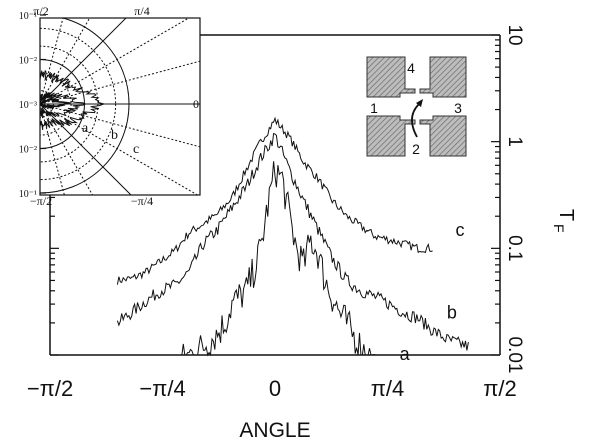 Image resolution: width=590 pixels, height=443 pixels. What do you see at coordinates (432, 292) in the screenshot?
I see `series-labels: c b a` at bounding box center [432, 292].